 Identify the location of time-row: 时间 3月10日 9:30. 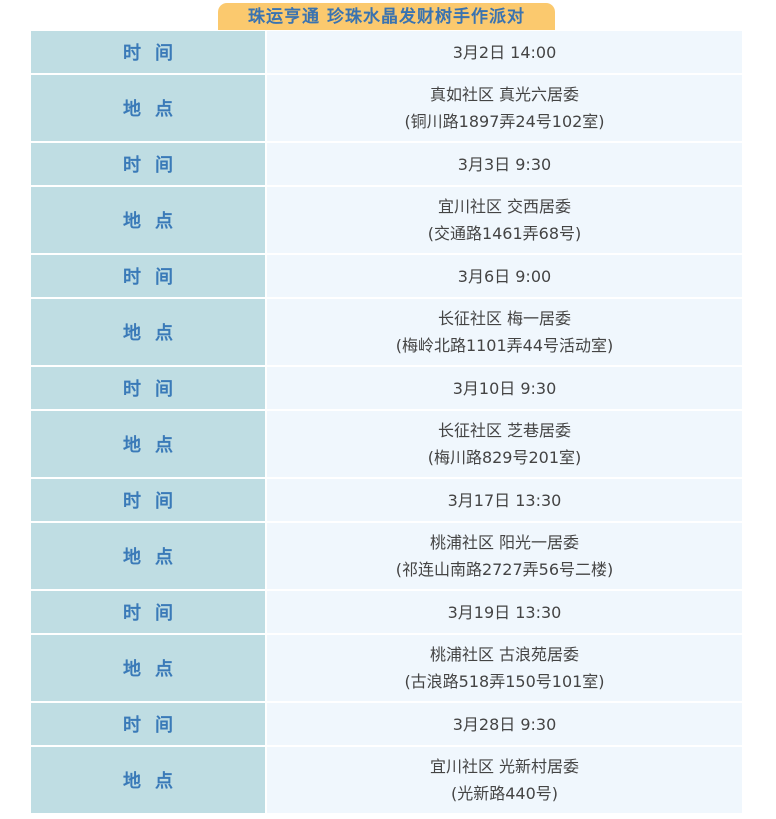
(386, 388).